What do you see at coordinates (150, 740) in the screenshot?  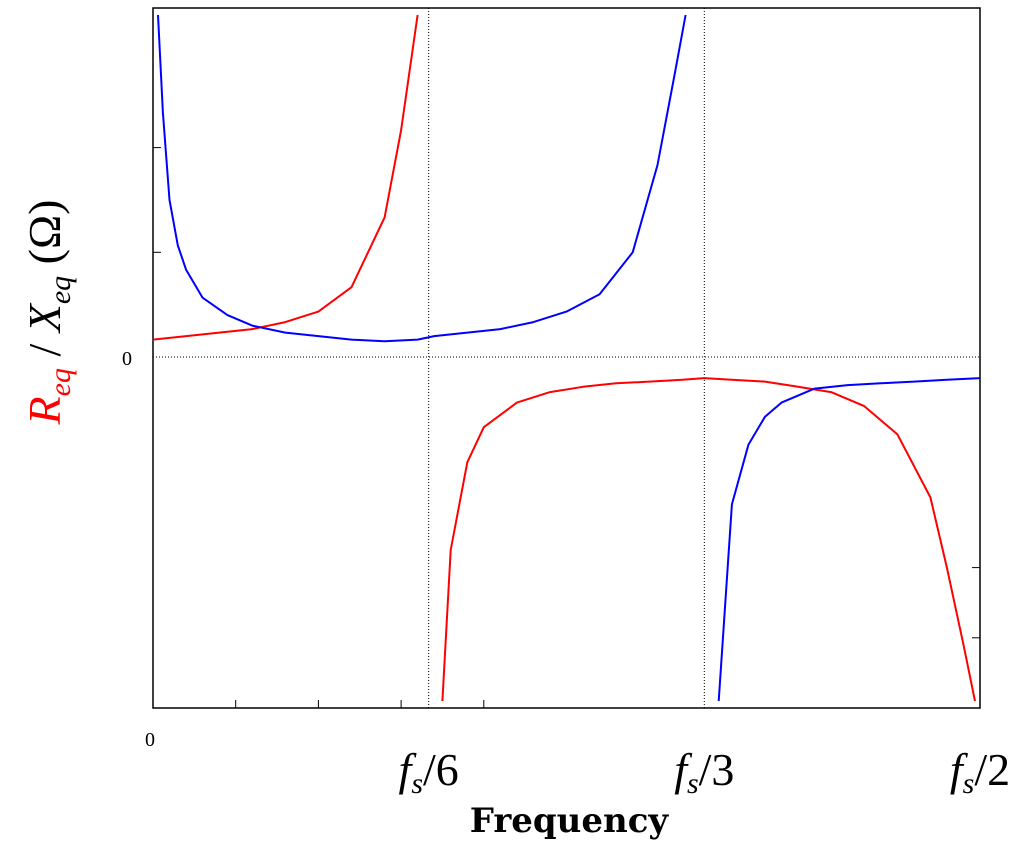 I see `x-origin-tick-label: 0` at bounding box center [150, 740].